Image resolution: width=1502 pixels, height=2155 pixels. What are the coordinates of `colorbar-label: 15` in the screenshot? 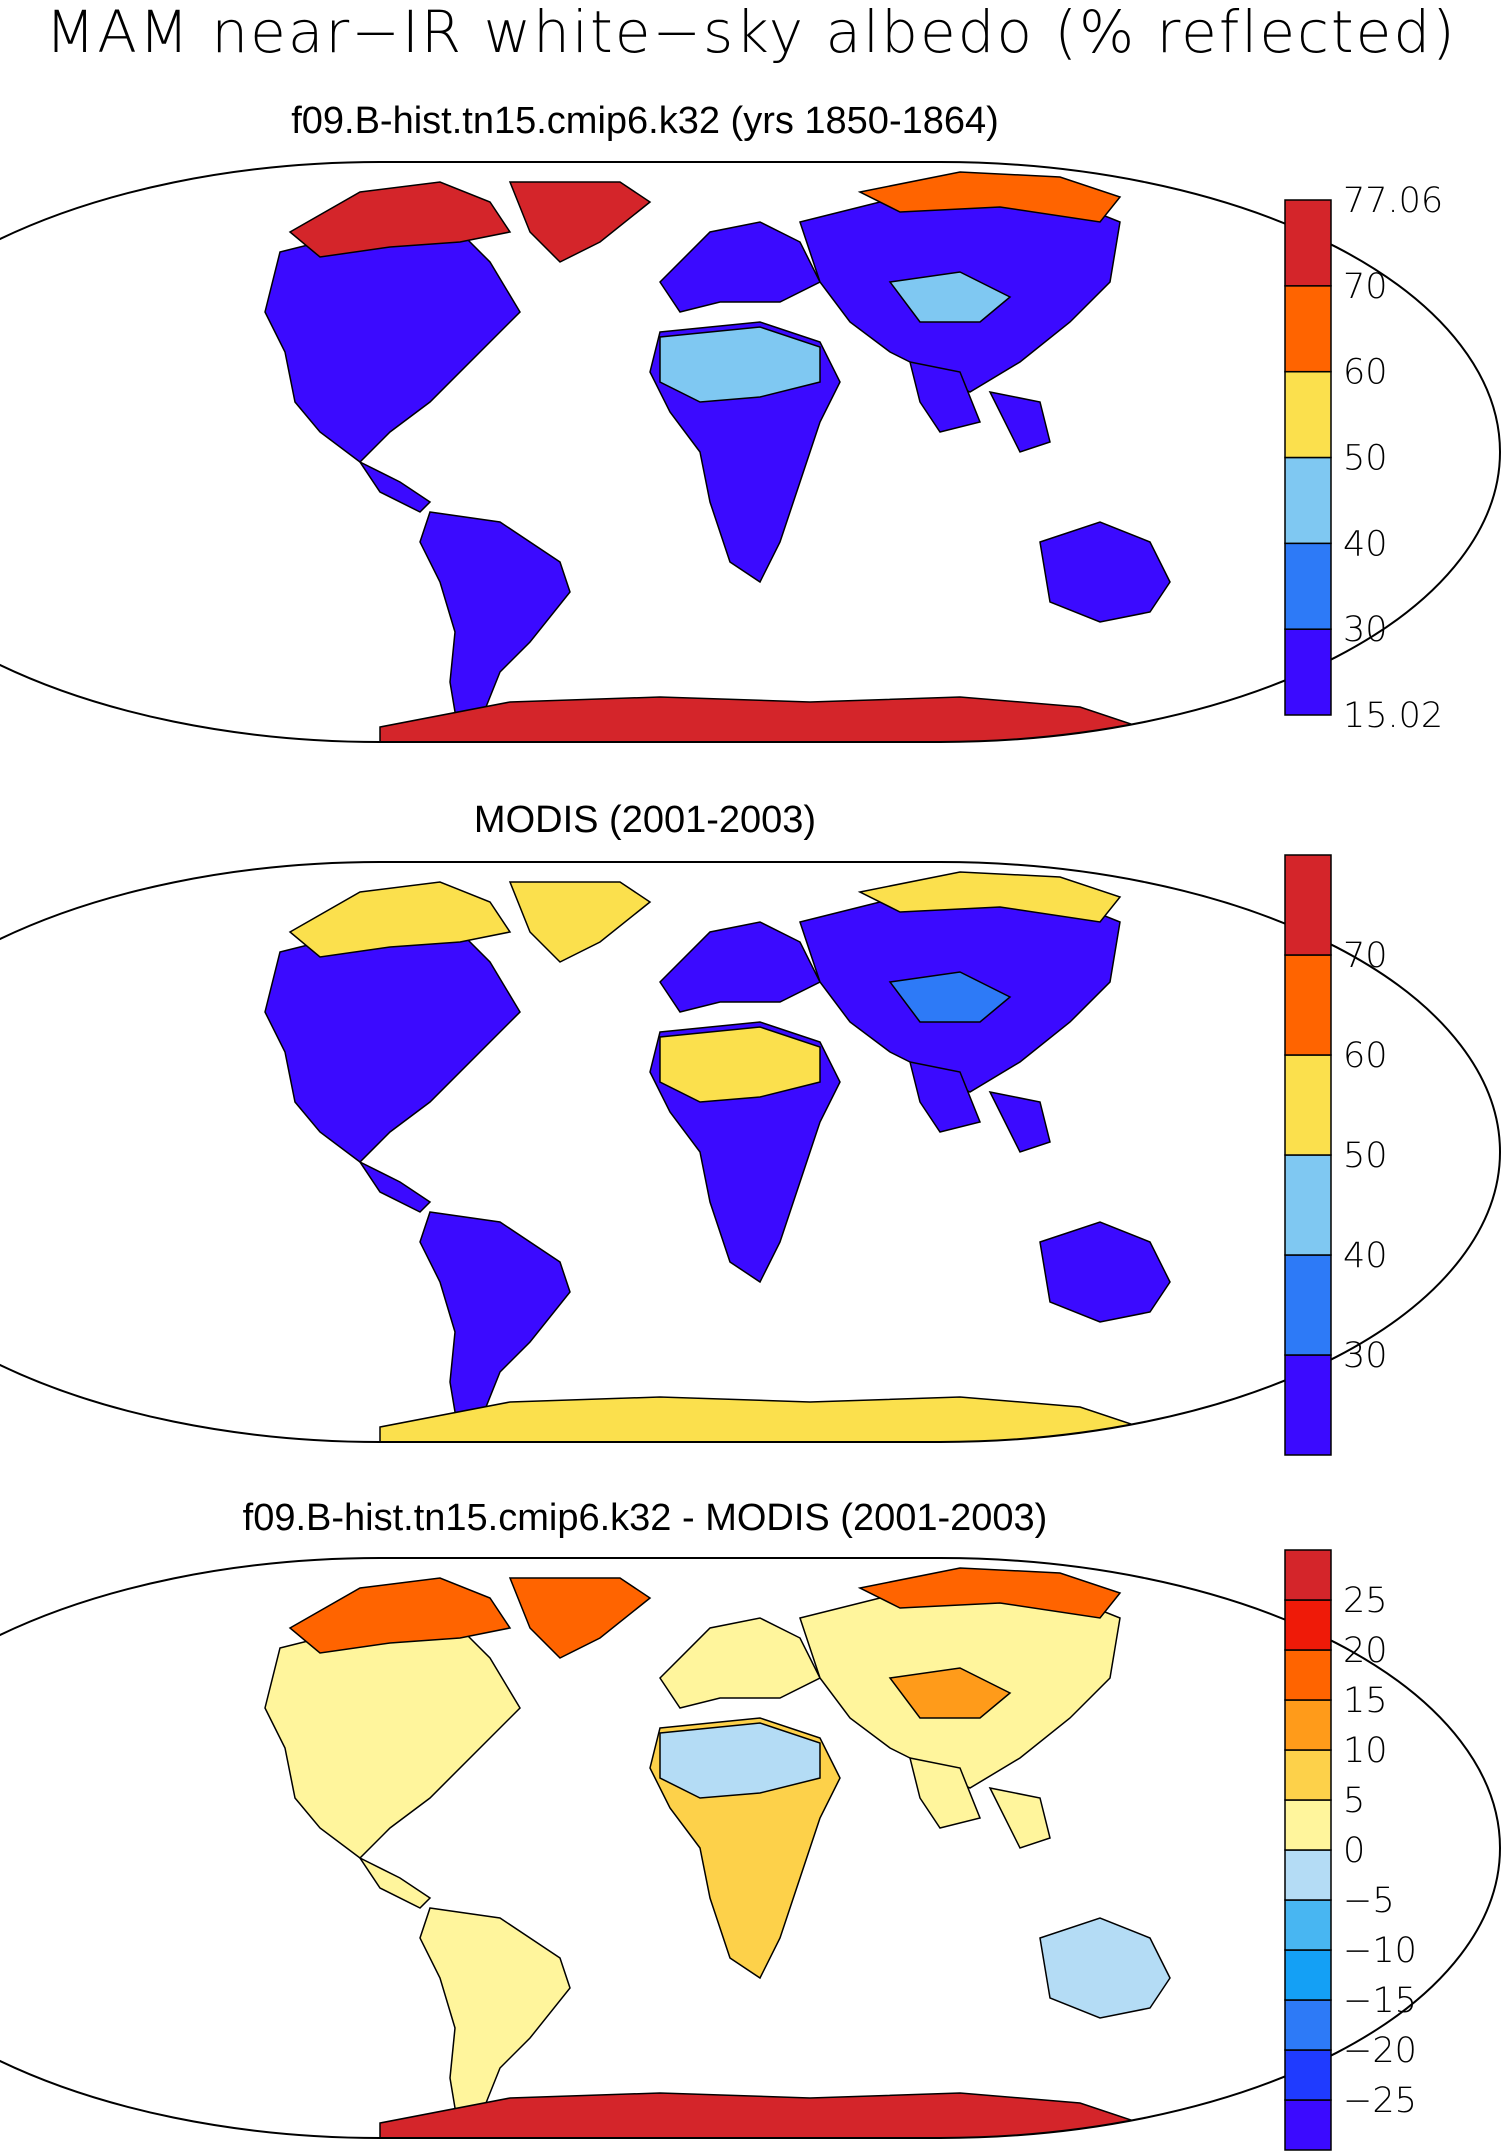 It's located at (1365, 1701).